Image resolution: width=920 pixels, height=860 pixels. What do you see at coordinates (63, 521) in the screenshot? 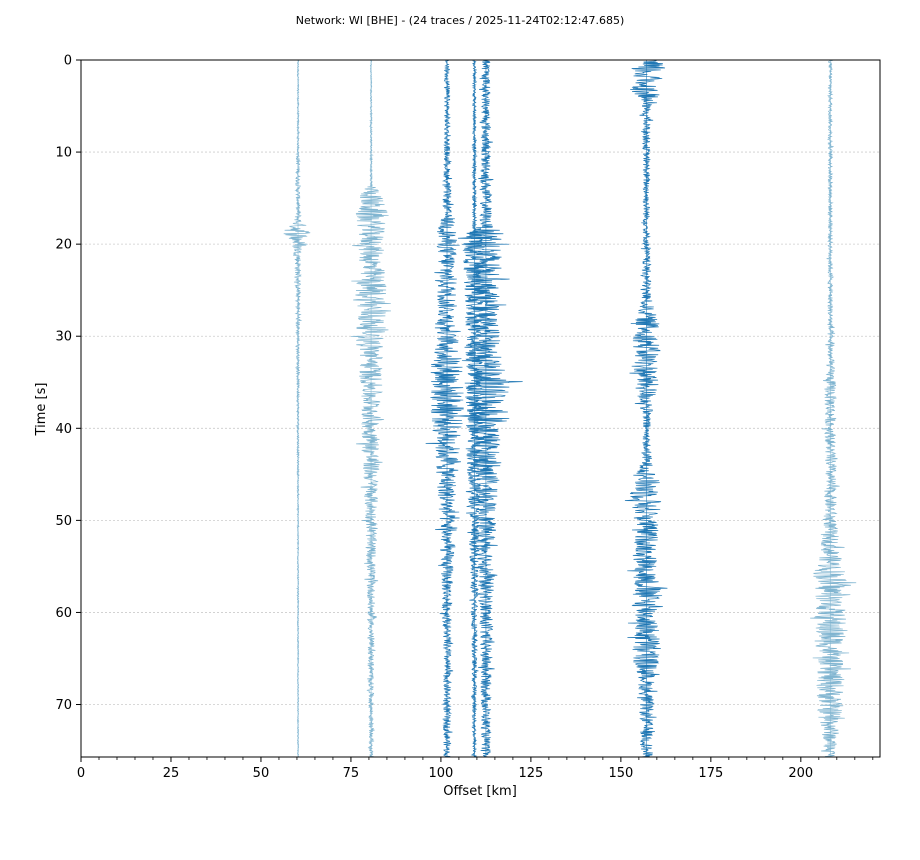
I see `y-tick-label-50: 50` at bounding box center [63, 521].